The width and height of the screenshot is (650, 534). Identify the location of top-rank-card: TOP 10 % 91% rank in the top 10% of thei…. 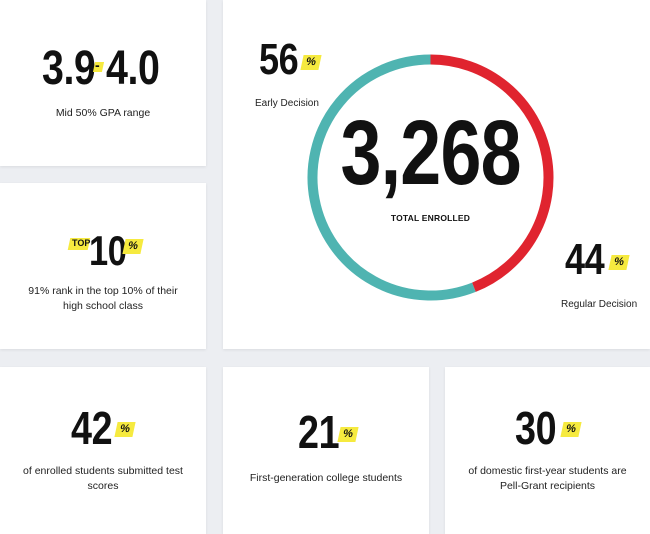
(103, 266).